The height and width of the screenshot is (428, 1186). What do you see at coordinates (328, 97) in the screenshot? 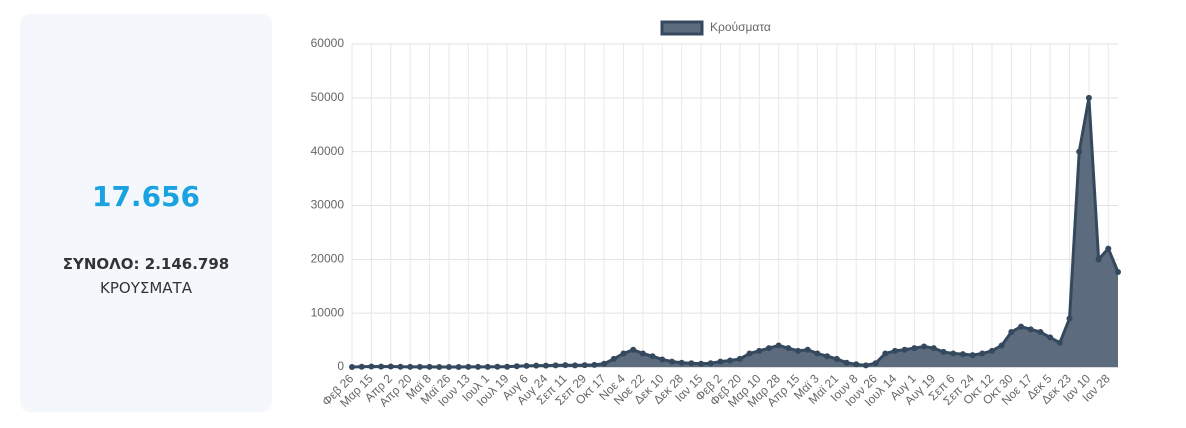
I see `y-tick-label: 50000` at bounding box center [328, 97].